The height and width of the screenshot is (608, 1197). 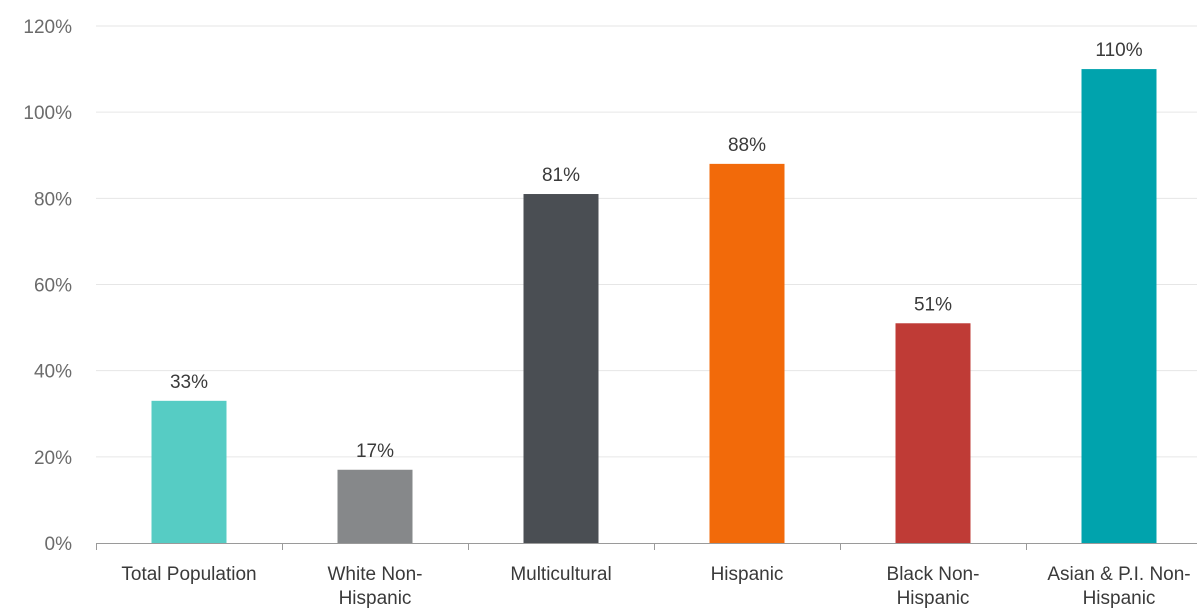 I want to click on data-label: 110%, so click(x=1118, y=50).